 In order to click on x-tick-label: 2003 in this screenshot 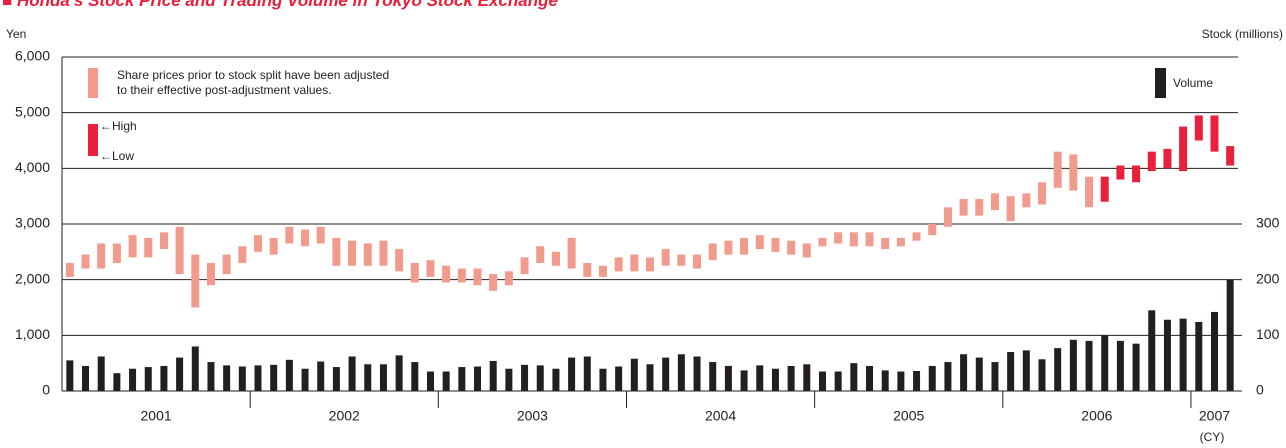, I will do `click(532, 416)`.